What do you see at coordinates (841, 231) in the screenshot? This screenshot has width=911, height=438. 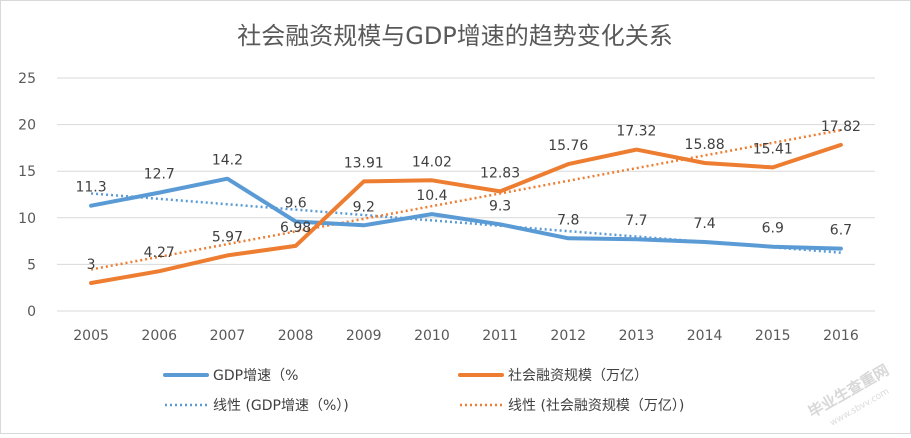 I see `data-label: 6.7` at bounding box center [841, 231].